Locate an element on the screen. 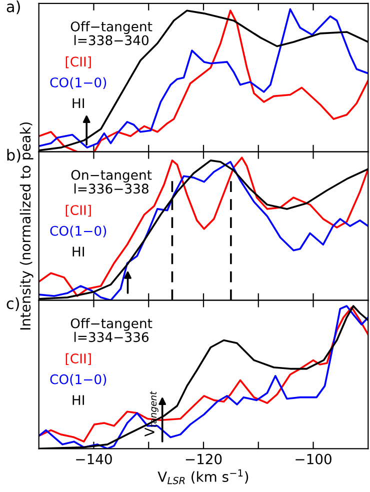  y-axis-title: Intensity (normalized to peak) is located at coordinates (27, 226).